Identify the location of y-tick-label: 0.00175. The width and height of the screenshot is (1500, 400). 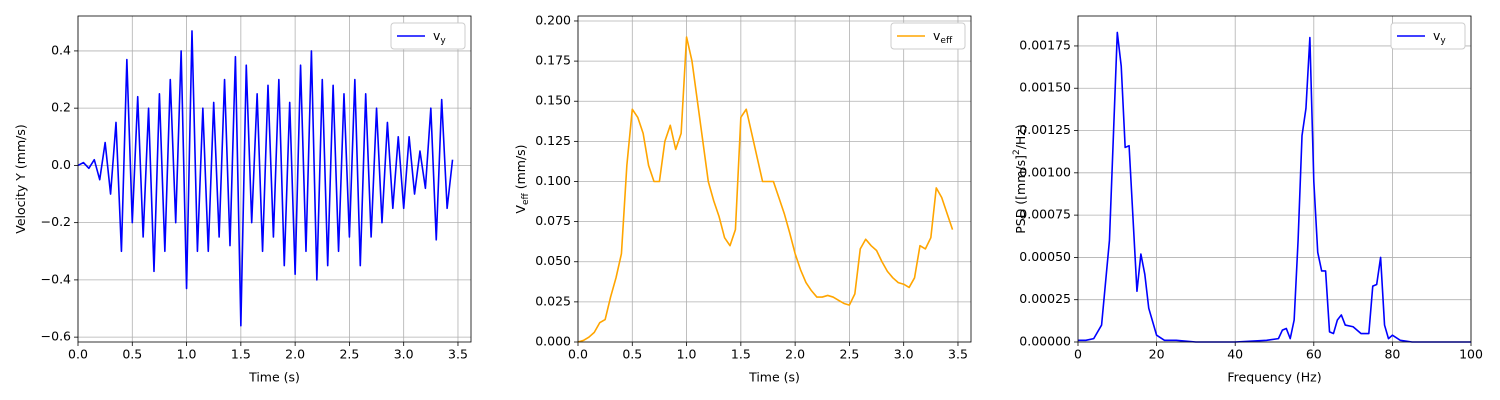
(1045, 44).